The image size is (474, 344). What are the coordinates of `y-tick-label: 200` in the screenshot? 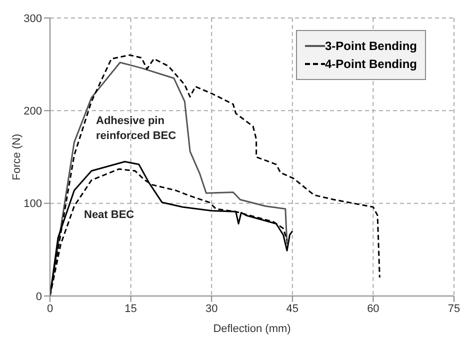 It's located at (33, 112).